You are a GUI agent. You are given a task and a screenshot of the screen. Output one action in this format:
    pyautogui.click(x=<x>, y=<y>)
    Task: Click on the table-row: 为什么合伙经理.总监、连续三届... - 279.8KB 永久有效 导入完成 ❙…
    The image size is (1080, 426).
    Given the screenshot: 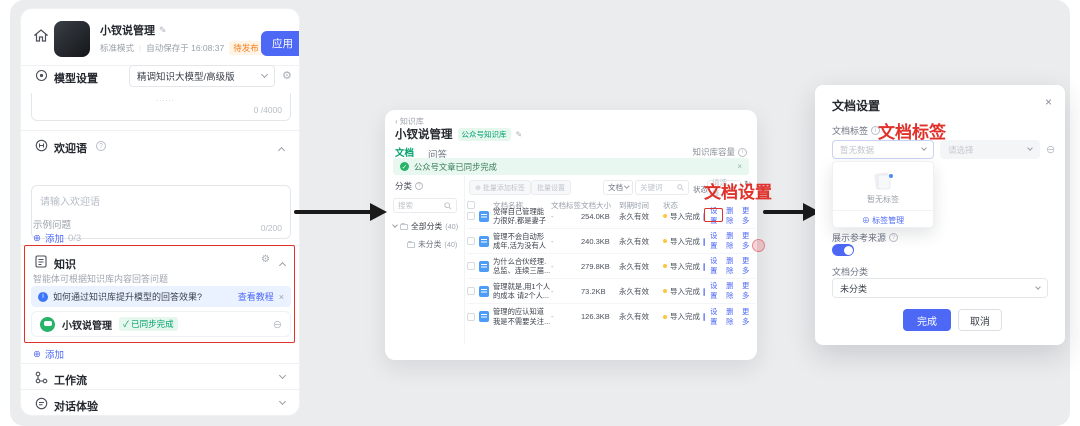 What is the action you would take?
    pyautogui.click(x=611, y=266)
    